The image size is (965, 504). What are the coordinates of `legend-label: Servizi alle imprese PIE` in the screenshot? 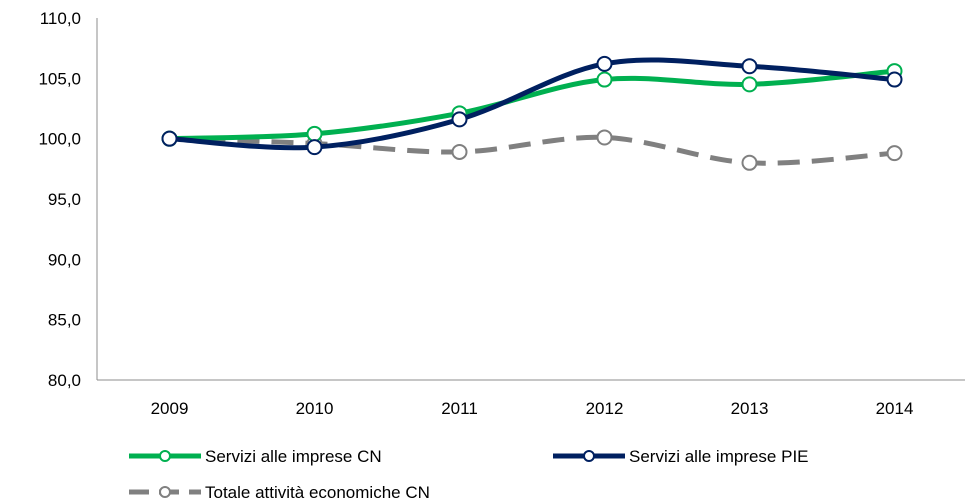 It's located at (719, 456).